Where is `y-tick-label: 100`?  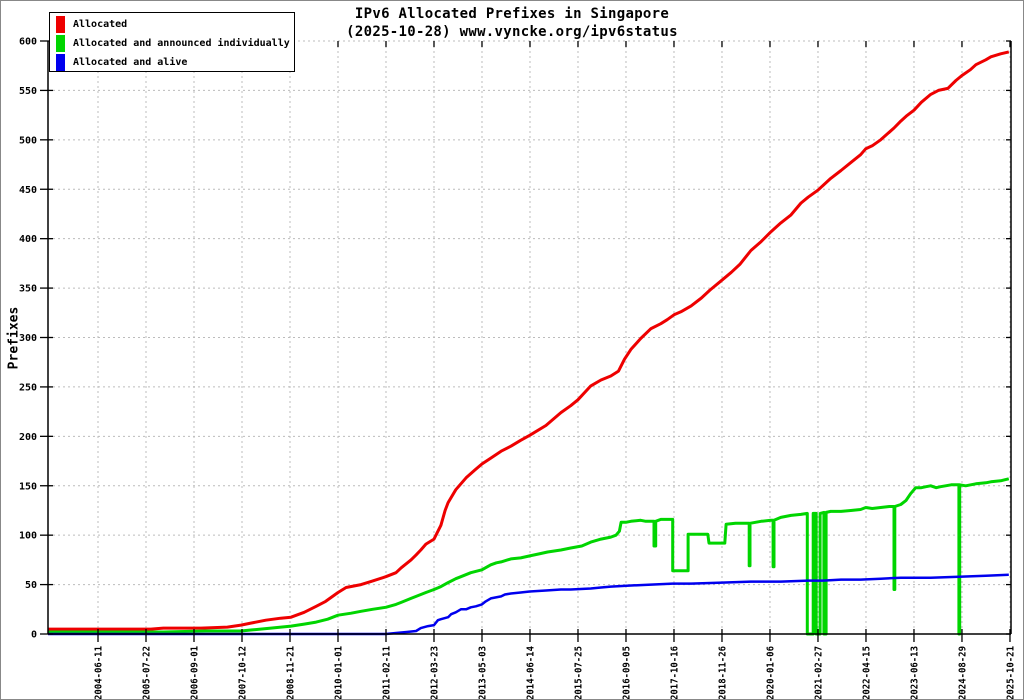
y-tick-label: 100 is located at coordinates (28, 536).